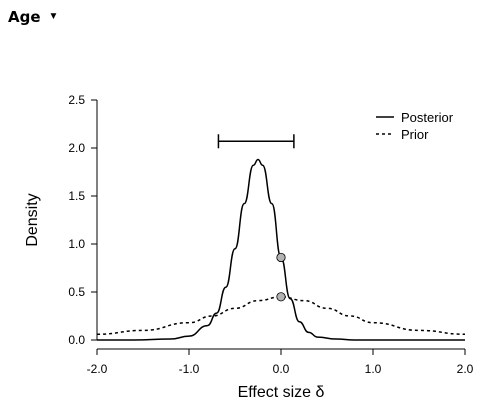 This screenshot has height=414, width=502. What do you see at coordinates (32, 219) in the screenshot?
I see `y-axis-label: Density` at bounding box center [32, 219].